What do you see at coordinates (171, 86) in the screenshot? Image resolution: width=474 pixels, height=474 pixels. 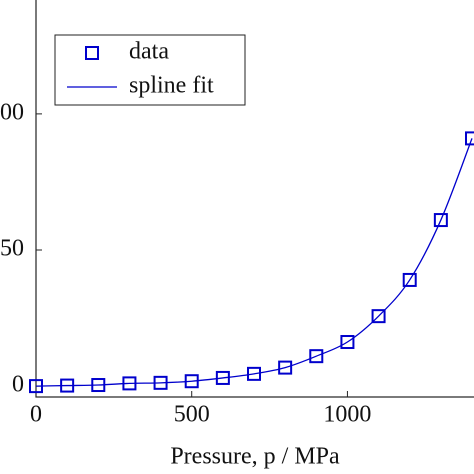 I see `legend-label: spline fit` at bounding box center [171, 86].